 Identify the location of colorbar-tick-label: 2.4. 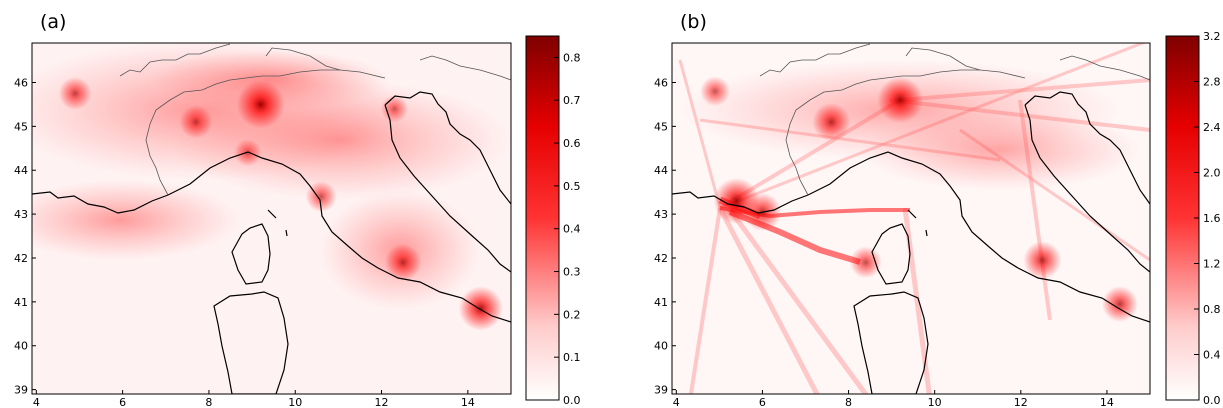
(1212, 127).